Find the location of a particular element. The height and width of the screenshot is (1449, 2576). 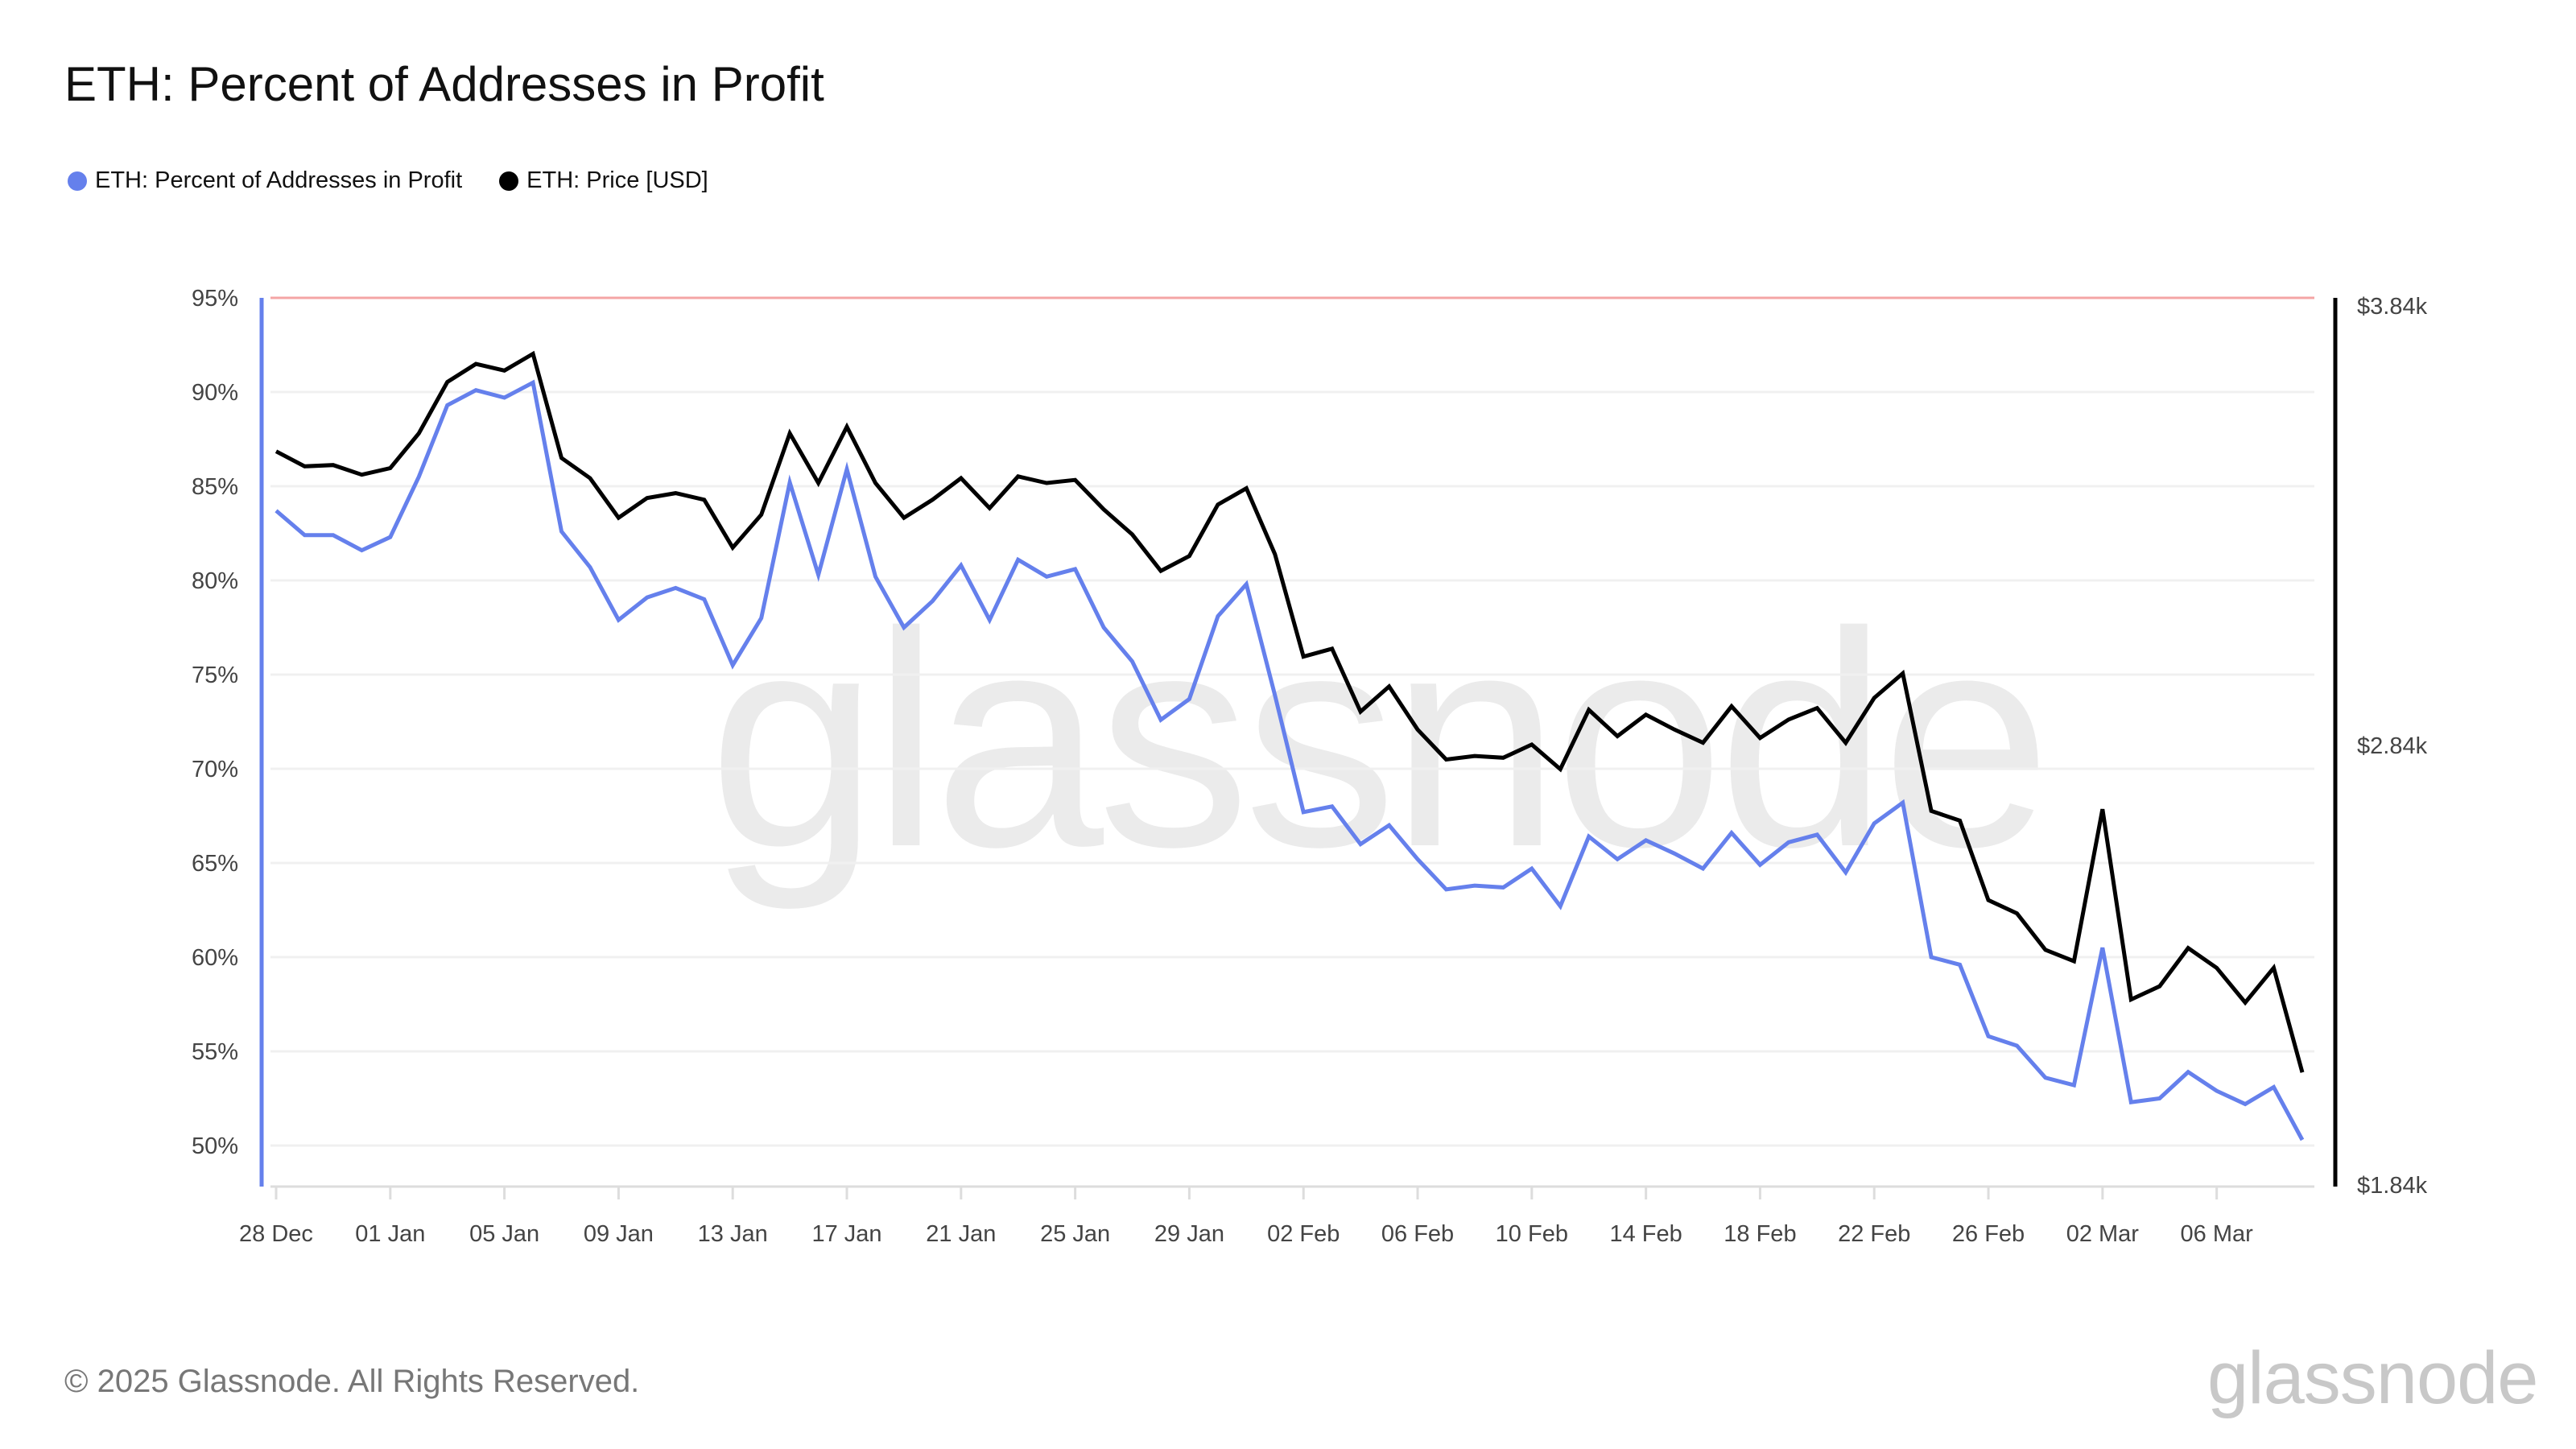

chart-title: ETH: Percent of Addresses in Profit is located at coordinates (444, 84).